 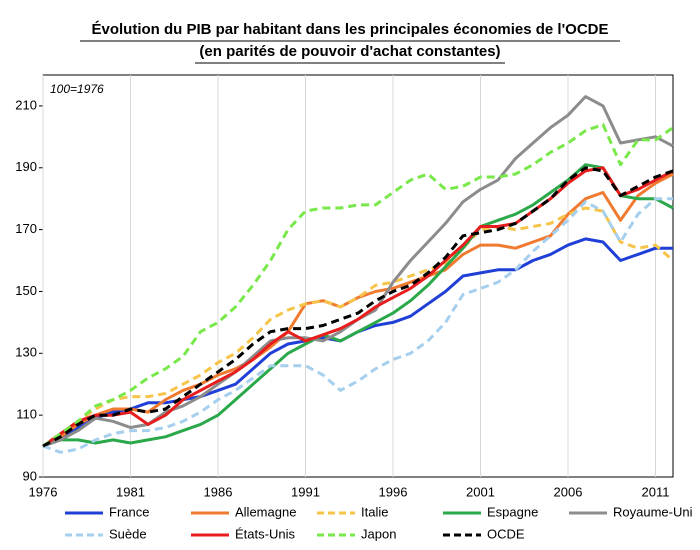 What do you see at coordinates (265, 511) in the screenshot?
I see `legend-label: Allemagne` at bounding box center [265, 511].